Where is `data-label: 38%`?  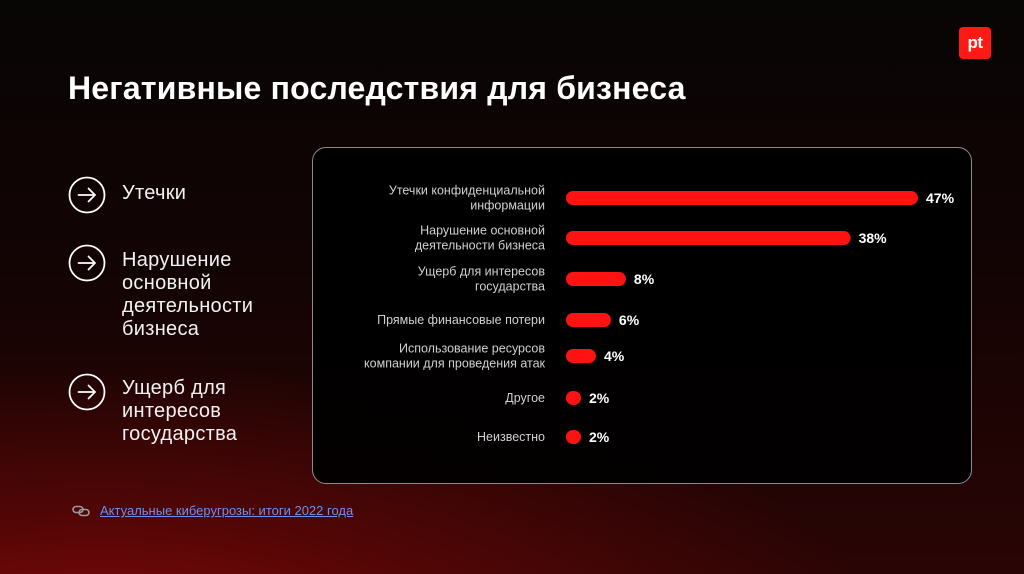 data-label: 38% is located at coordinates (873, 238).